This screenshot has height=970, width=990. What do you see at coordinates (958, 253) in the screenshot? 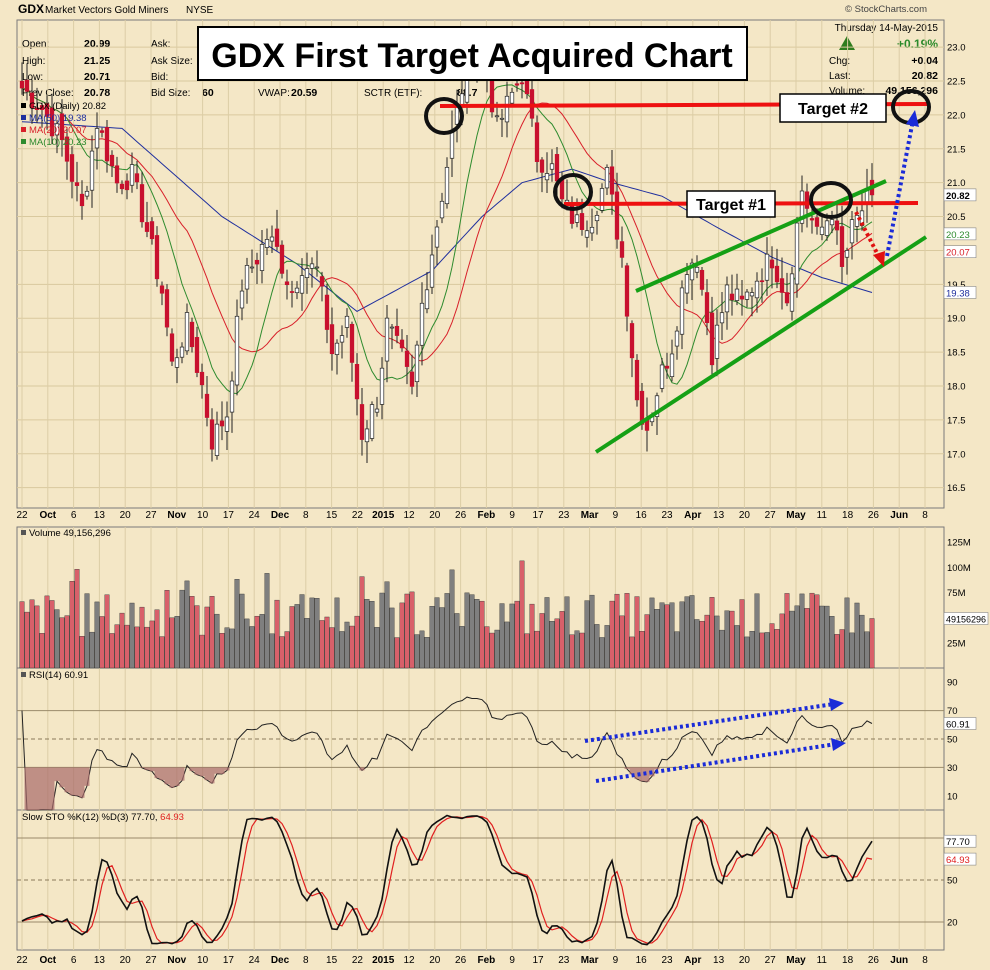
I see `price-value-tag-text: 20.07` at bounding box center [958, 253].